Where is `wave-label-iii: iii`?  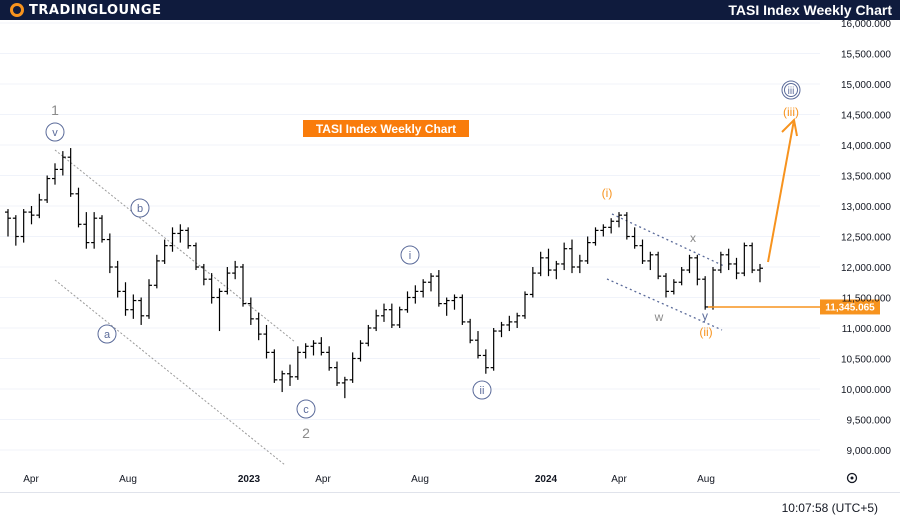
wave-label-iii: iii is located at coordinates (791, 91).